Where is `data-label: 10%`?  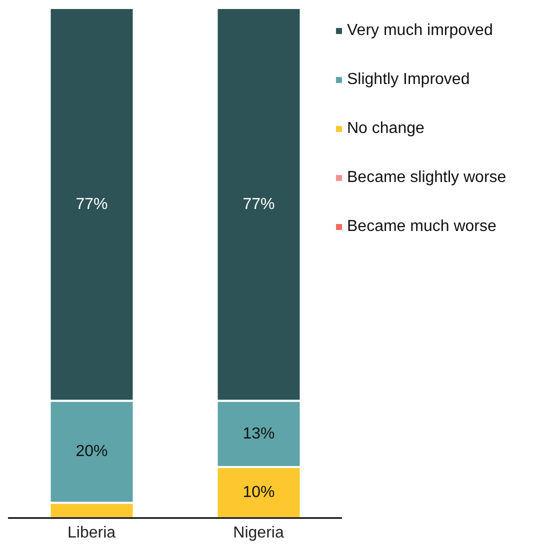 data-label: 10% is located at coordinates (258, 492).